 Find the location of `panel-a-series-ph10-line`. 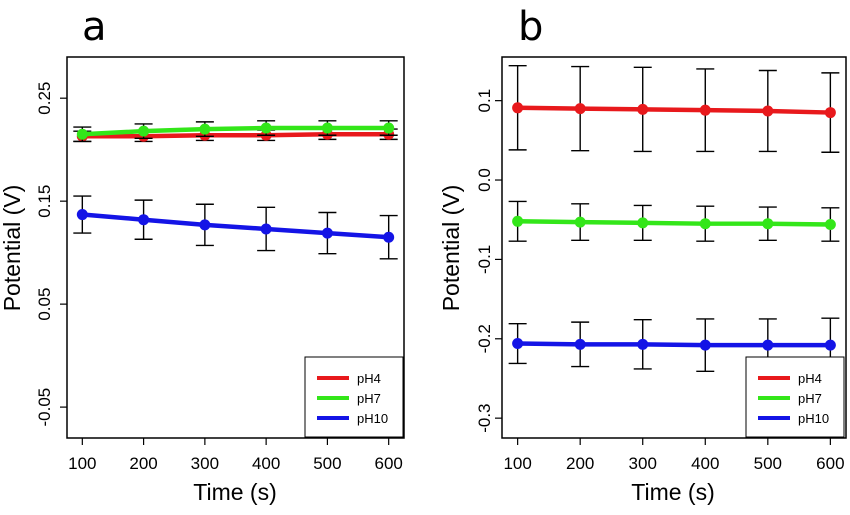

panel-a-series-ph10-line is located at coordinates (235, 226).